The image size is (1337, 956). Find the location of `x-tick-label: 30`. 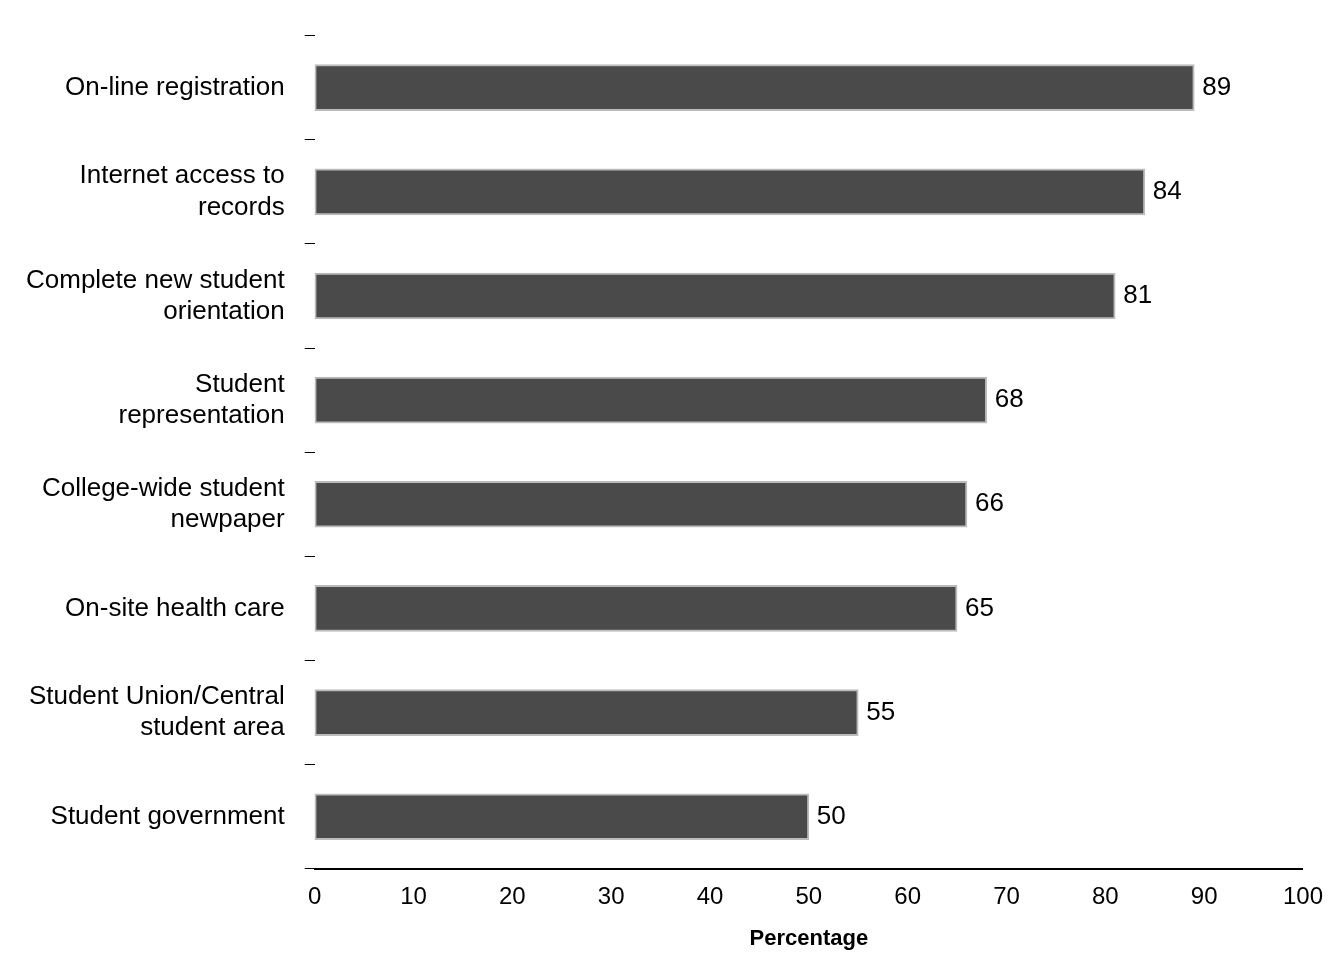

x-tick-label: 30 is located at coordinates (611, 895).